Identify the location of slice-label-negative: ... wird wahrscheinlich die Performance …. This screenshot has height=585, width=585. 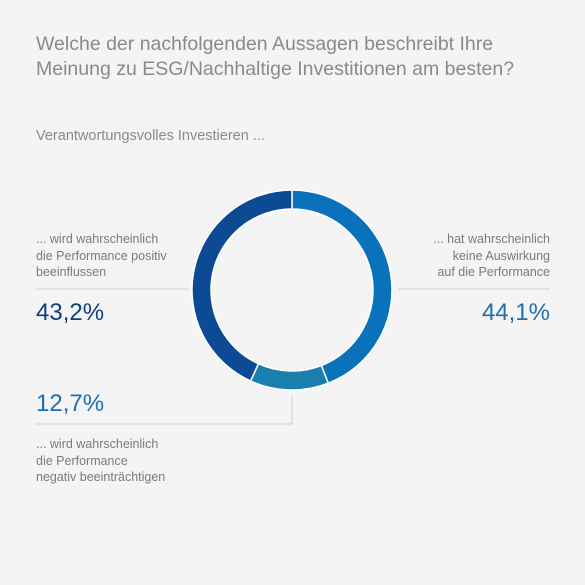
(100, 461).